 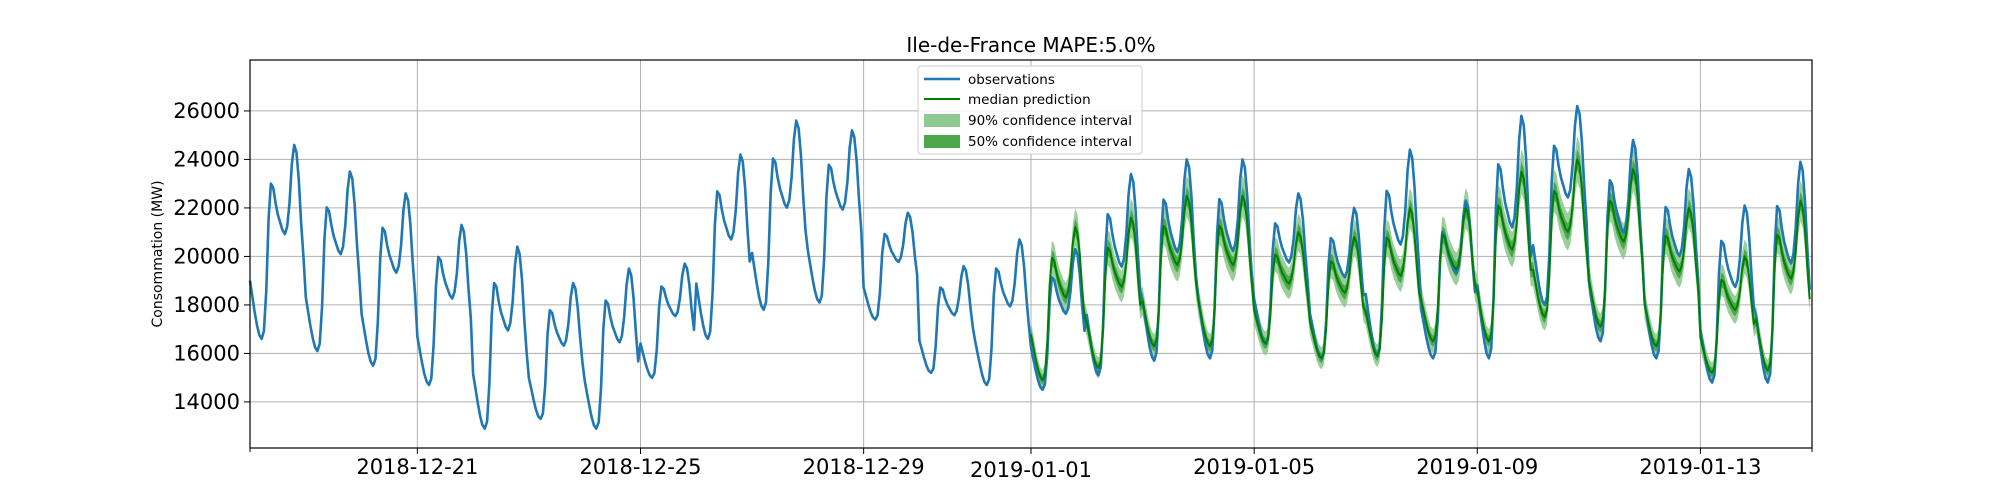 What do you see at coordinates (640, 467) in the screenshot?
I see `tick-label-x-2018-12-25: 2018-12-25` at bounding box center [640, 467].